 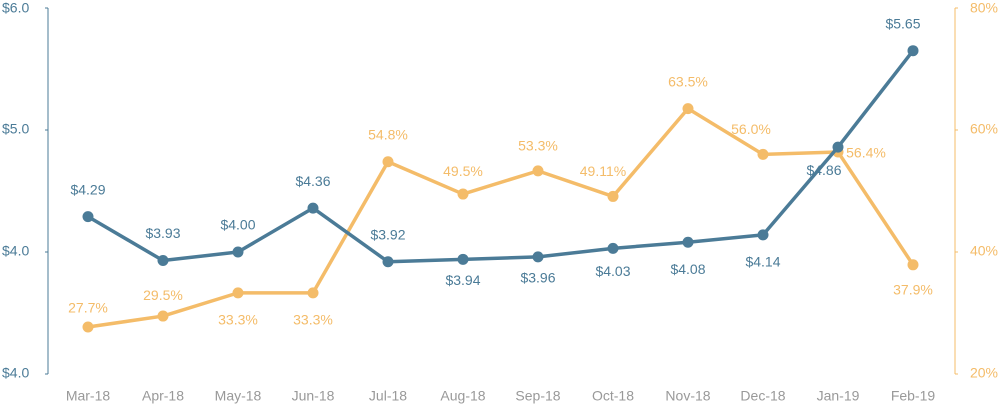 I want to click on data-label: $5.65, so click(x=902, y=23).